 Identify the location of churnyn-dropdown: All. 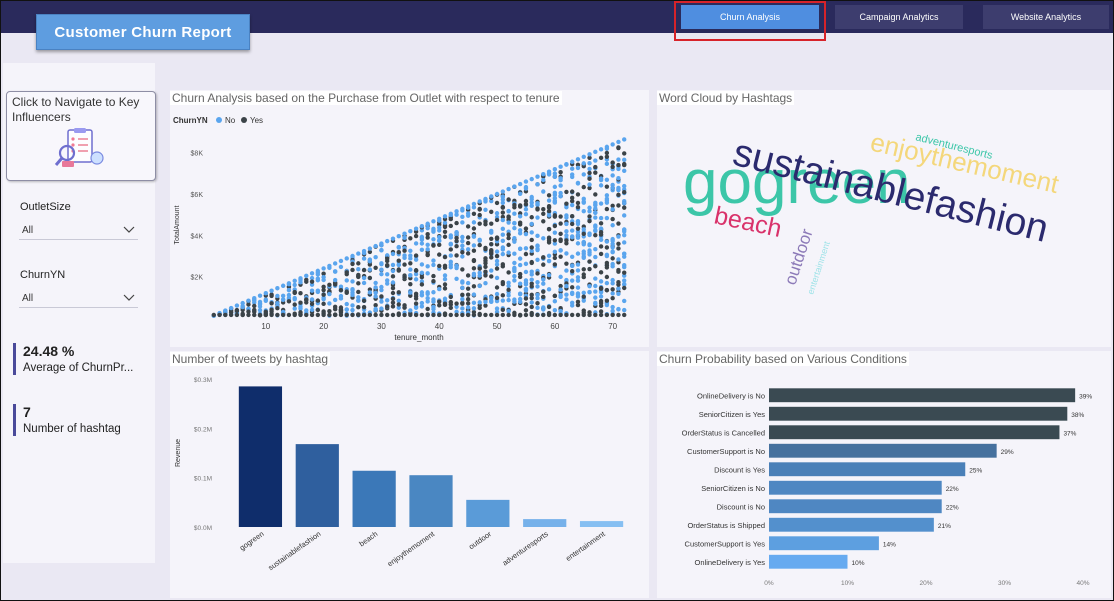
(78, 298).